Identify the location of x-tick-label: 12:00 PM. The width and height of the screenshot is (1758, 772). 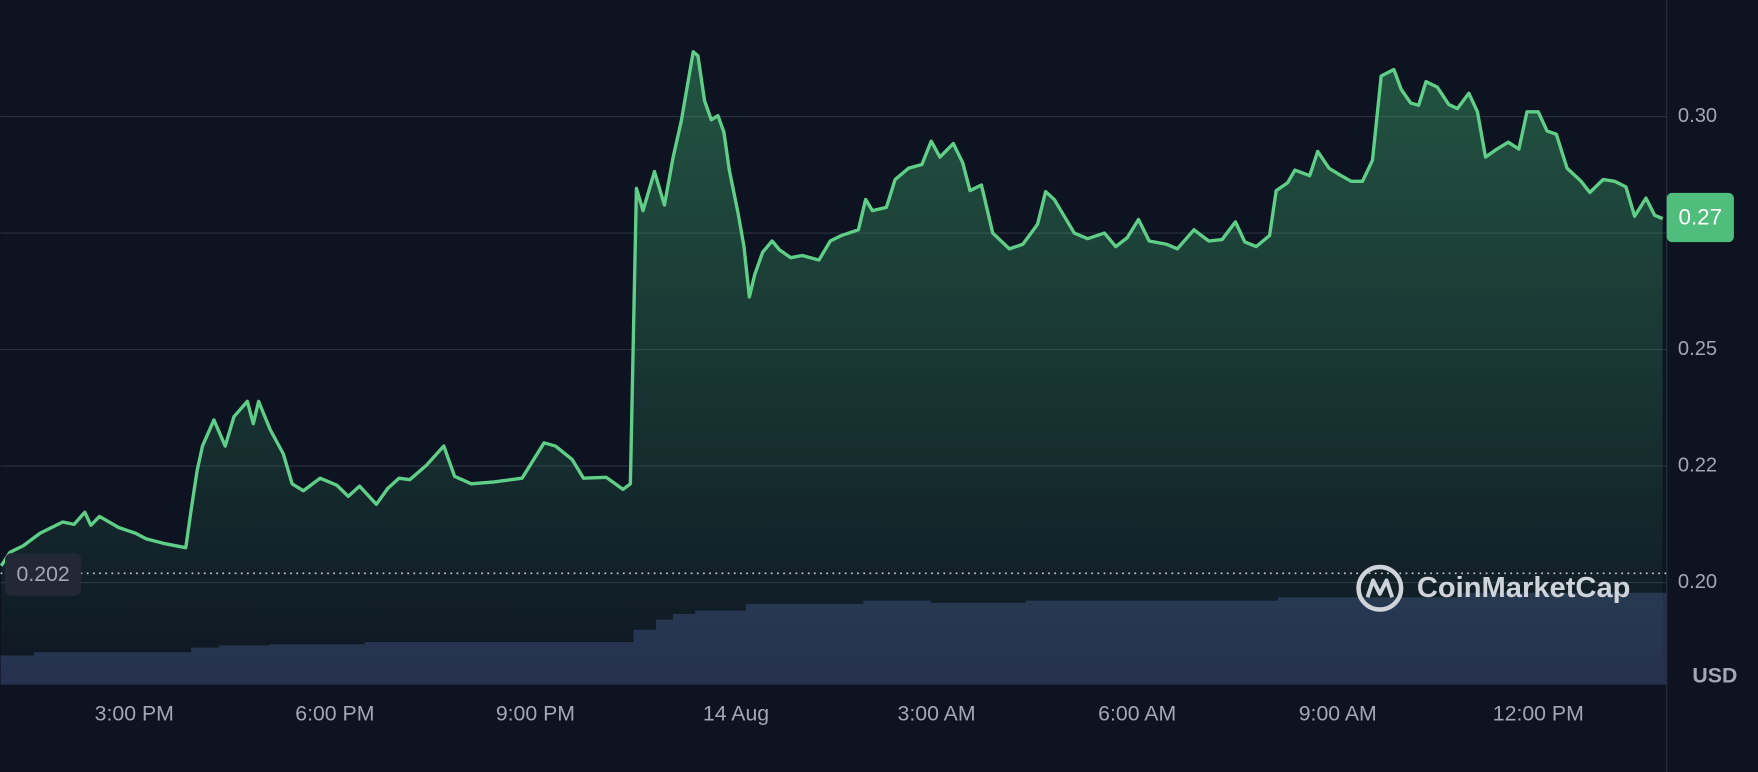
(1538, 713).